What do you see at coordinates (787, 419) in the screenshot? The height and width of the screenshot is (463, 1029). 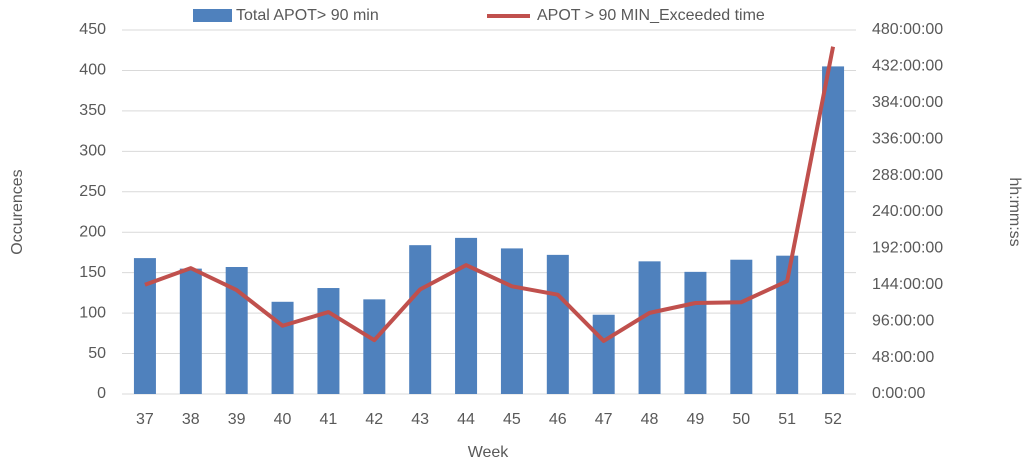 I see `x-tick-label: 51` at bounding box center [787, 419].